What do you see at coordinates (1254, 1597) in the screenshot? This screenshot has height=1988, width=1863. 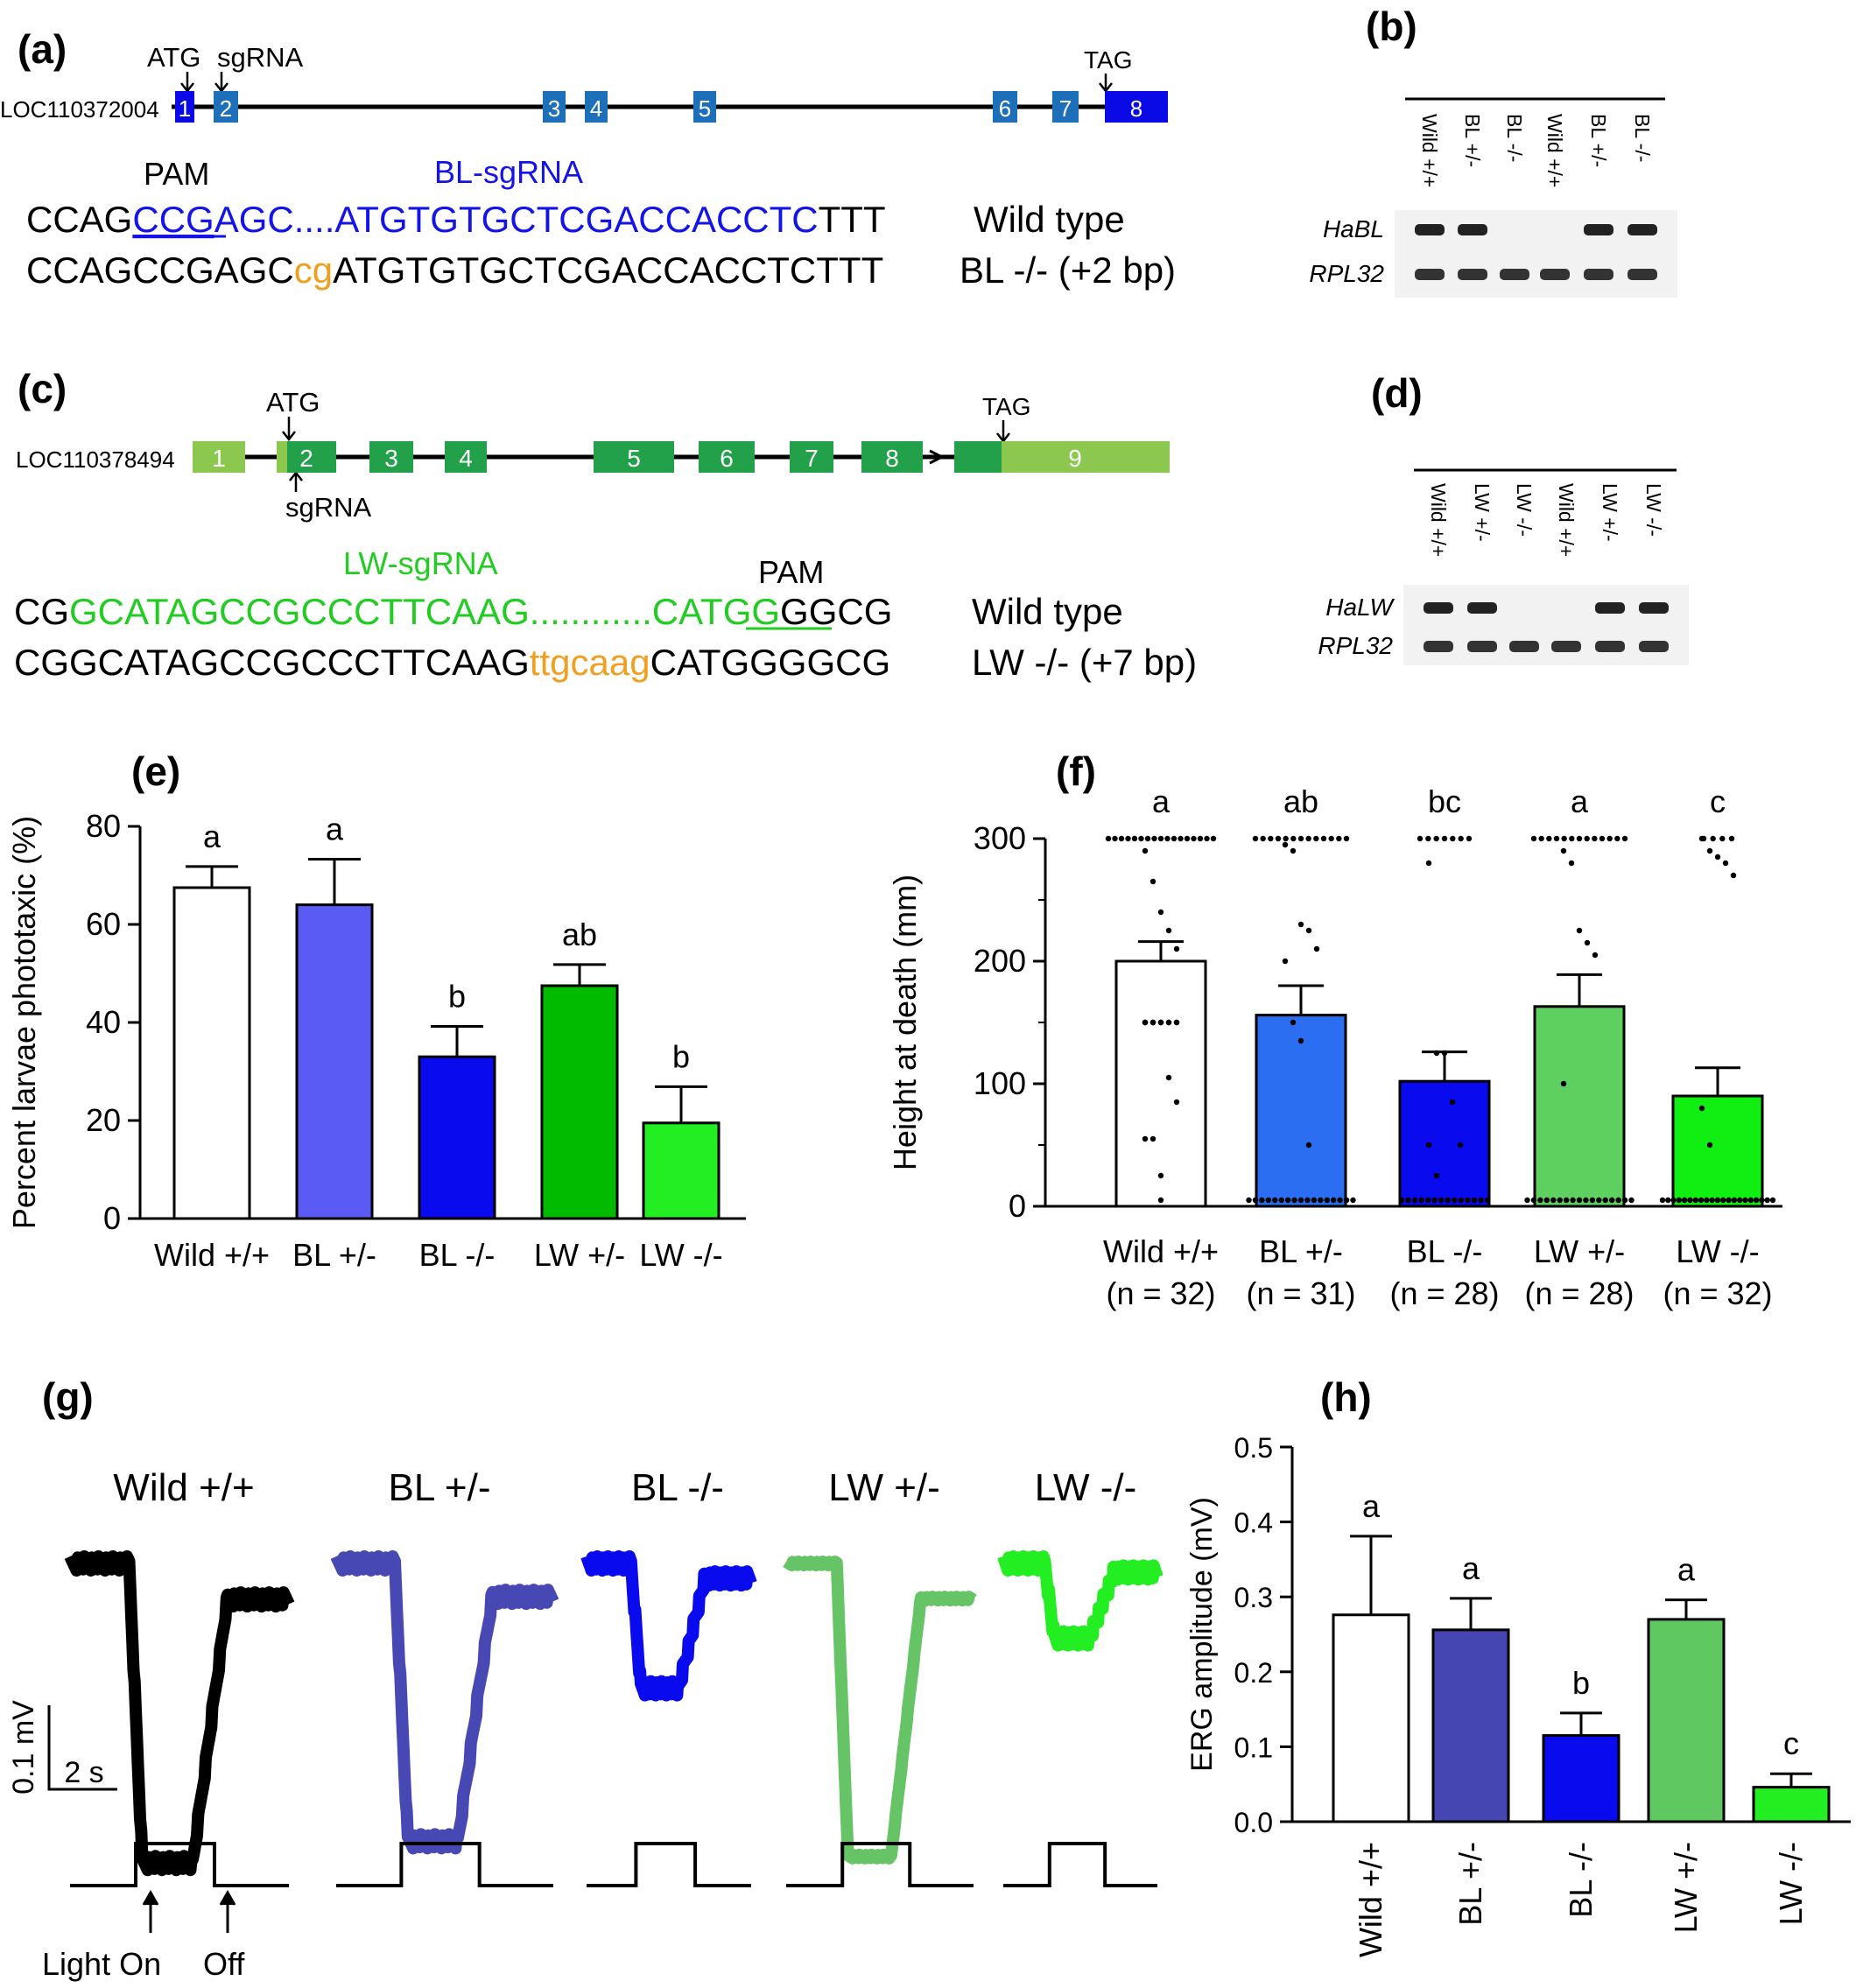 I see `chart-h-y-tick-label: 0.3` at bounding box center [1254, 1597].